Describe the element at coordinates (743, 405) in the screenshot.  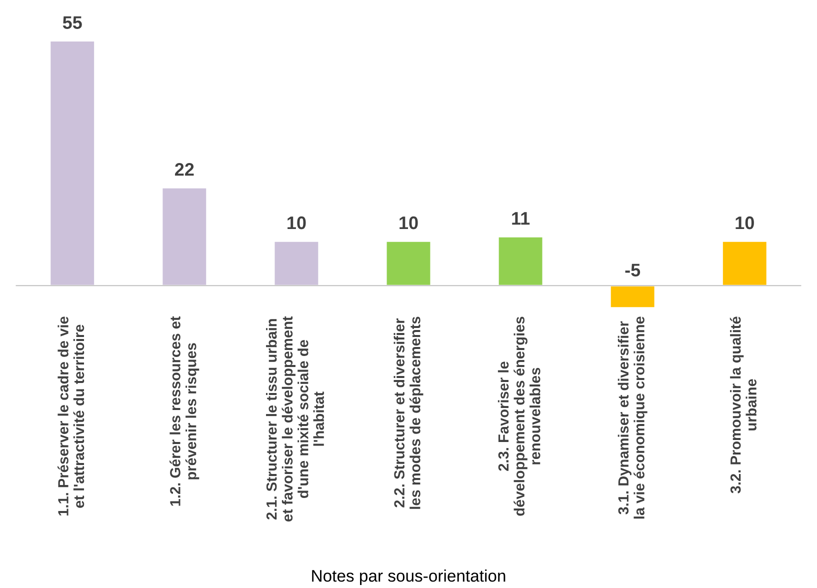
I see `x-tick-label: 3.2. Promouvoir la qualité urbaine` at that location.